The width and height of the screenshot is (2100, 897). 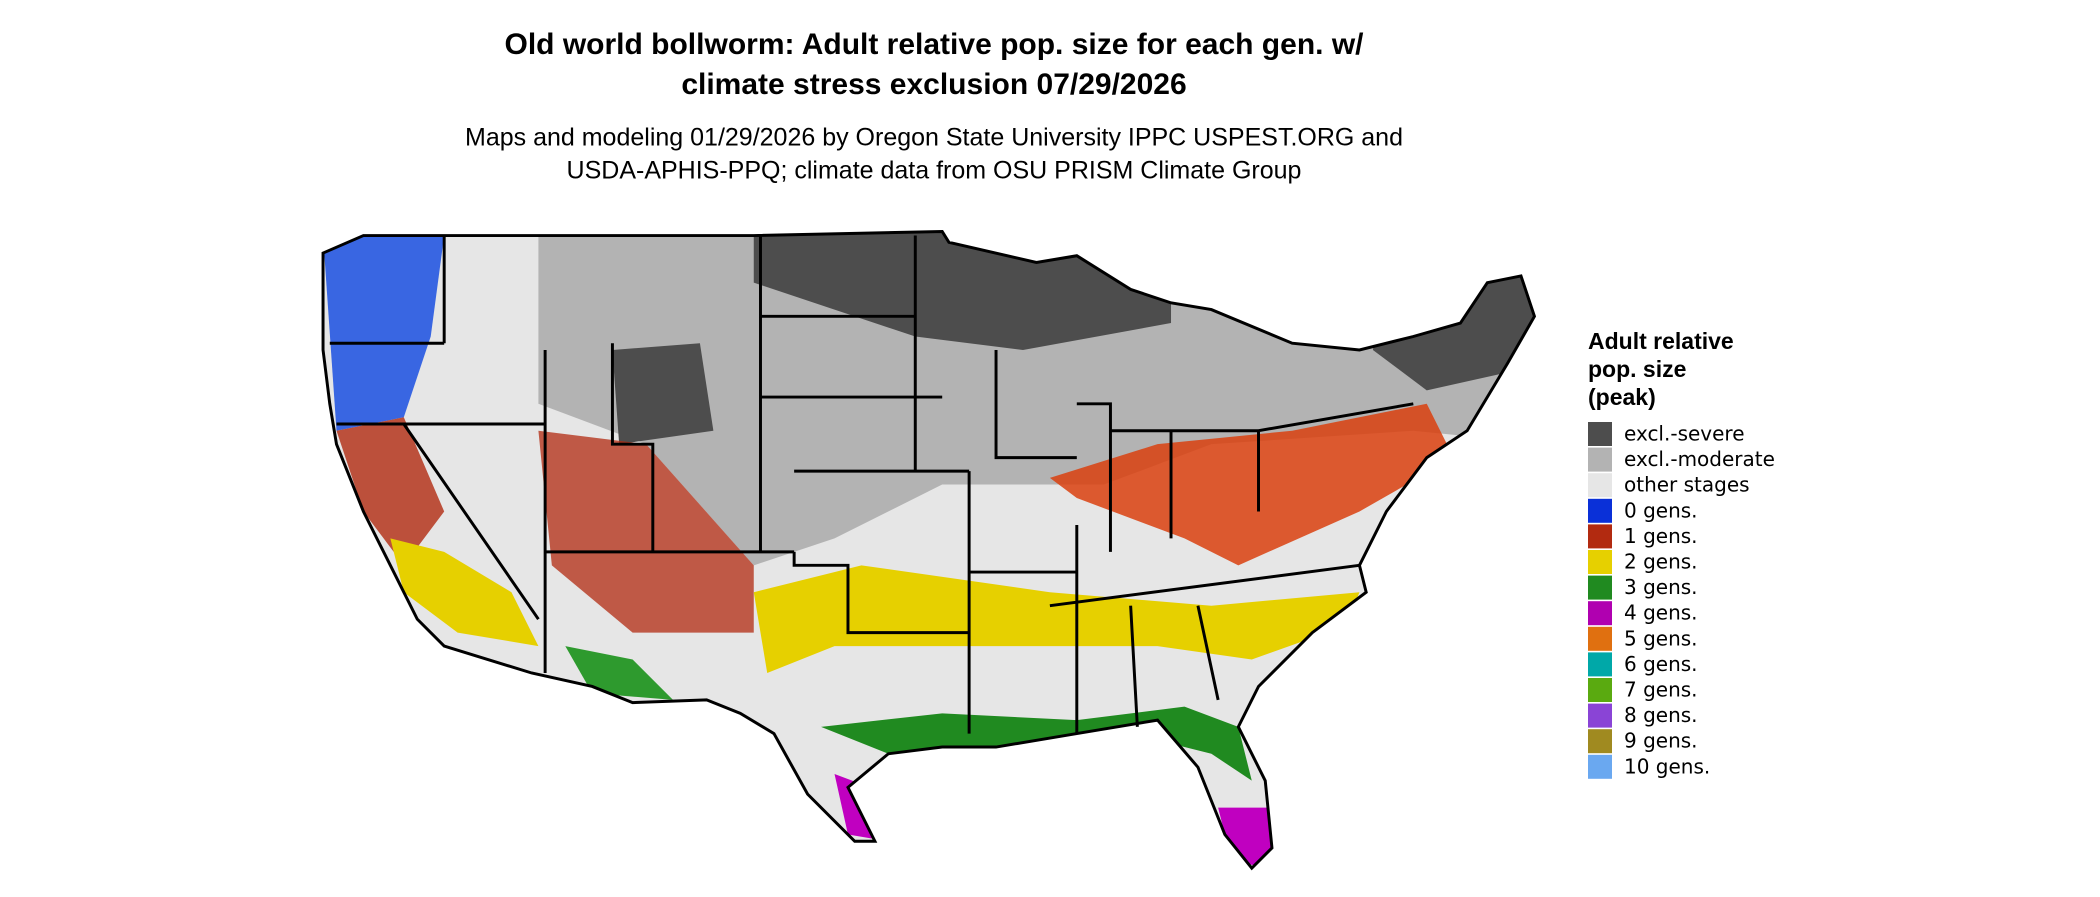 I want to click on two-gens-area, so click(x=464, y=592).